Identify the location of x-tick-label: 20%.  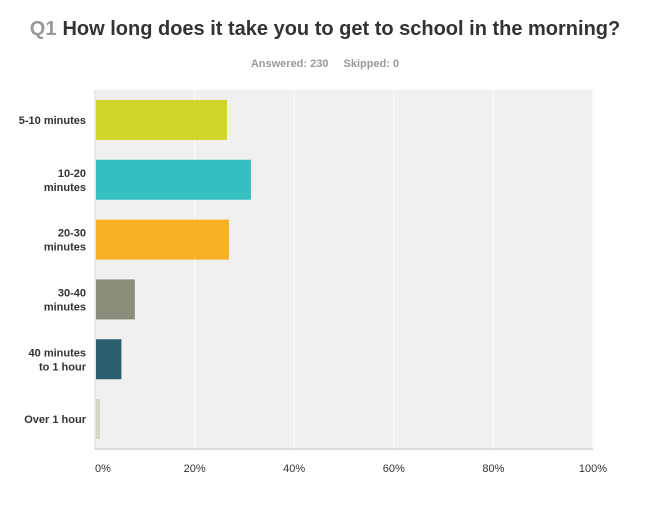
(195, 469).